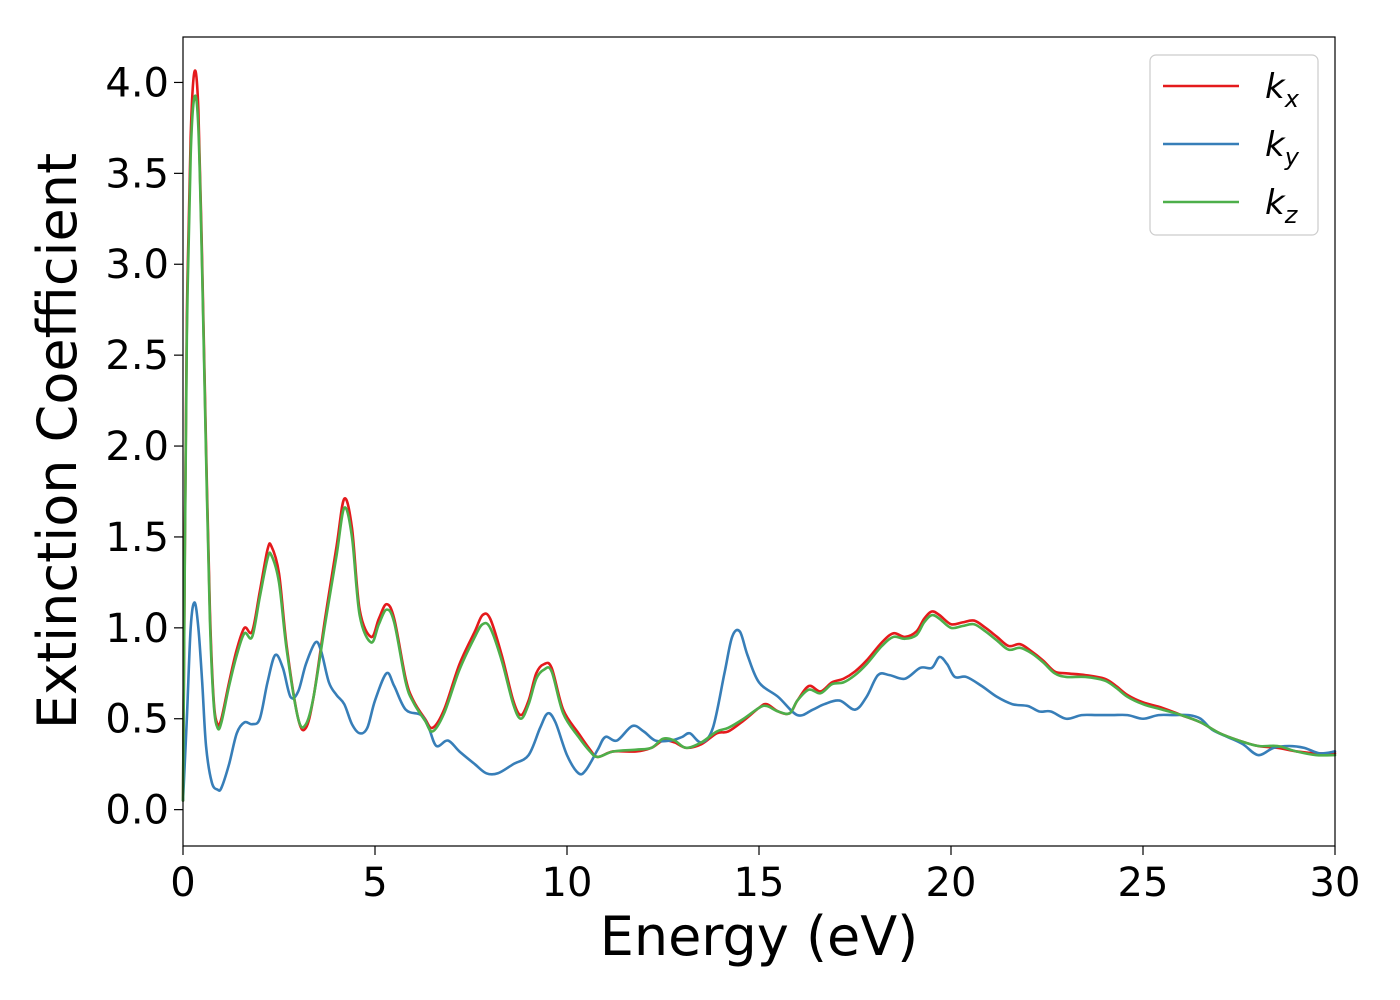  What do you see at coordinates (567, 883) in the screenshot?
I see `x-tick-label: 10` at bounding box center [567, 883].